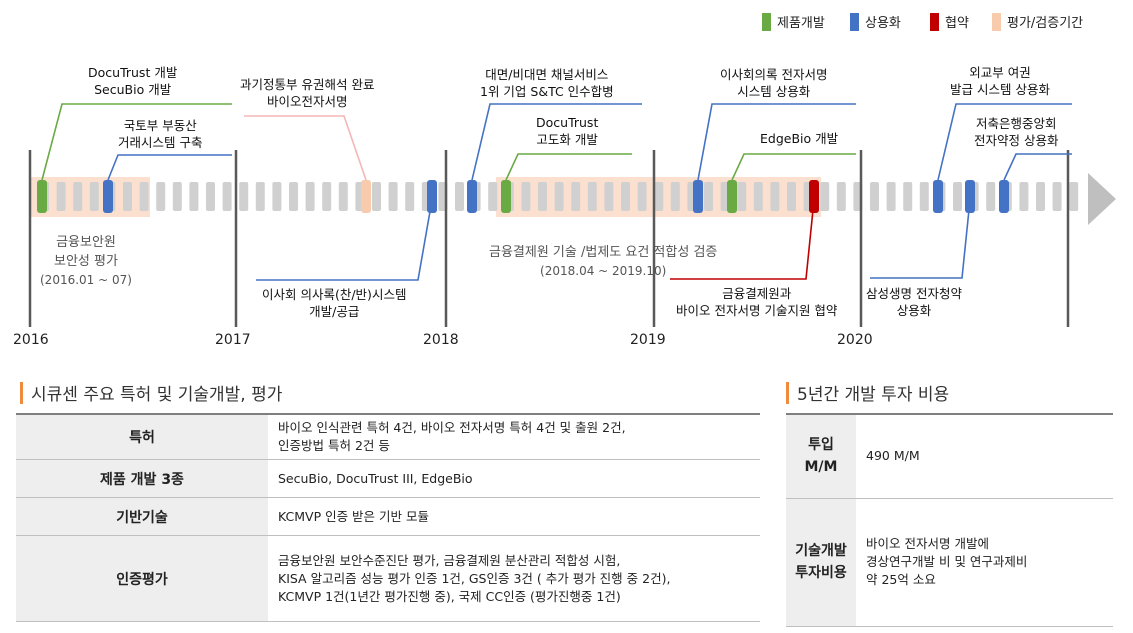  I want to click on legend-item-agreement: 협약, so click(949, 21).